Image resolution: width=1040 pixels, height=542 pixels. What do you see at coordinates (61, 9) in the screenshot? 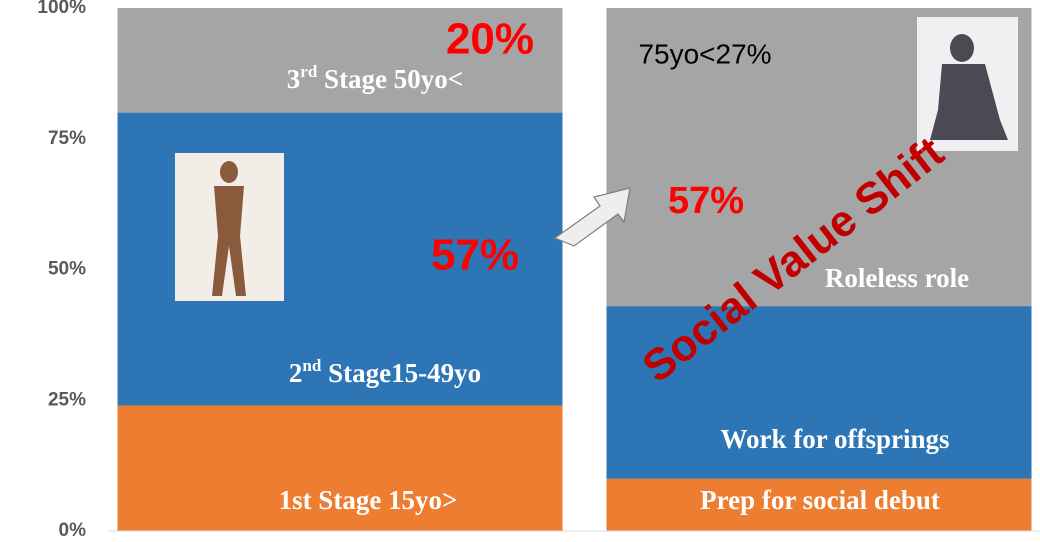
I see `y-tick-label: 100%` at bounding box center [61, 9].